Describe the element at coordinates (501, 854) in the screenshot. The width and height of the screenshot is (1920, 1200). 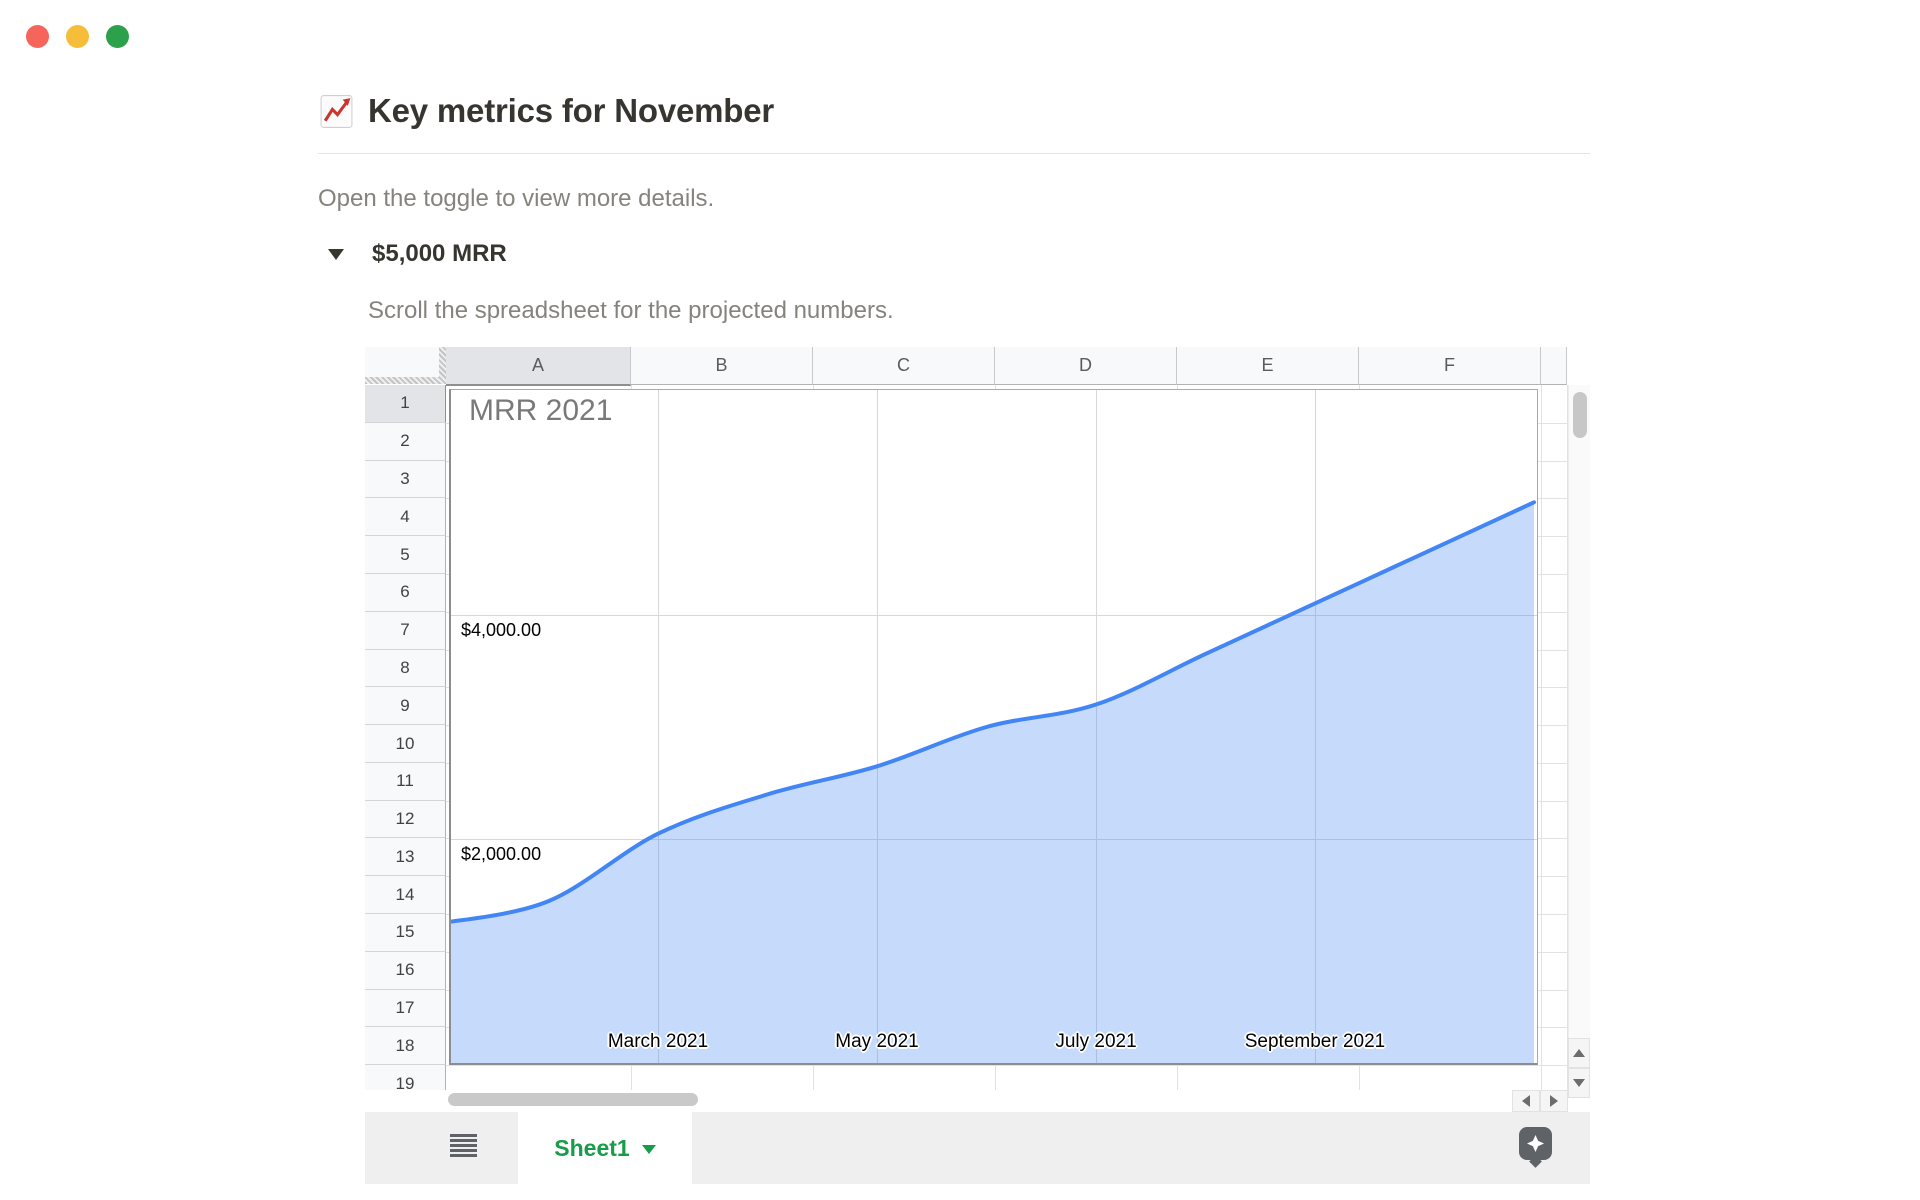
I see `y-tick-label: $2,000.00` at that location.